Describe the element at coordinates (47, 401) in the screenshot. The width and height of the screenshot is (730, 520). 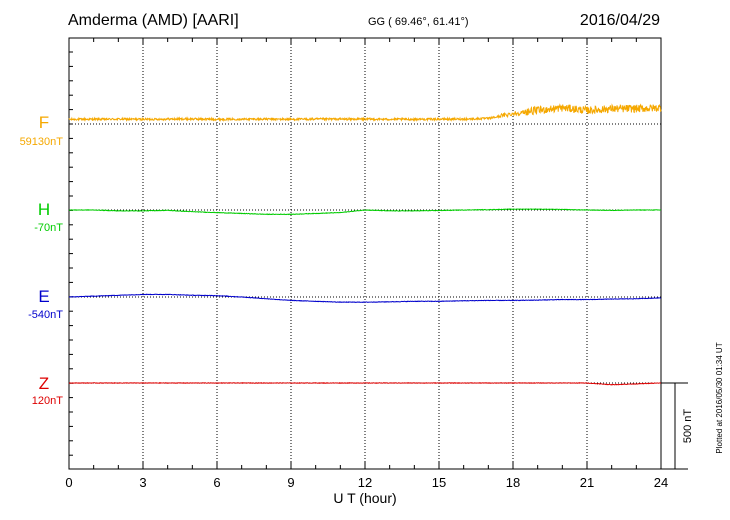
I see `baseline-label-Z: 120nT` at that location.